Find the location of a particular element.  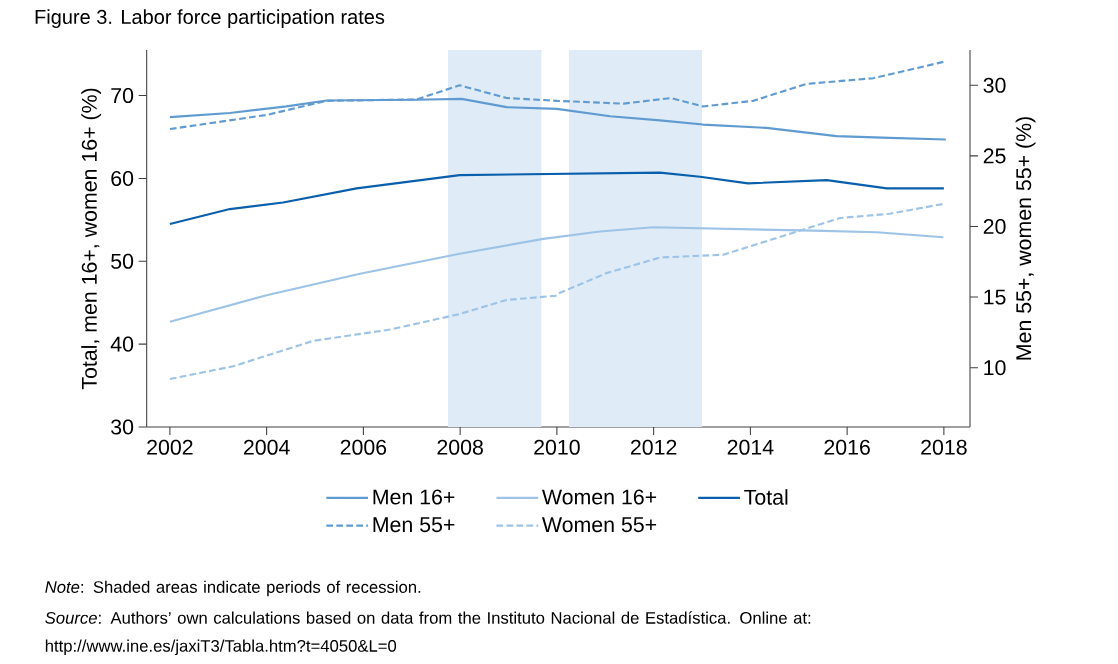

y-tick-label: 30 is located at coordinates (122, 427).